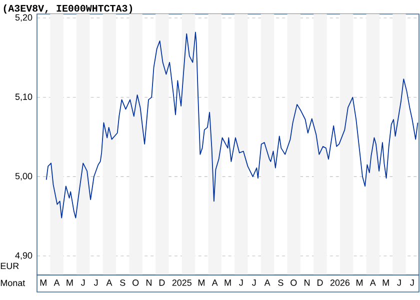  I want to click on y-tick-label: 5,00, so click(23, 176).